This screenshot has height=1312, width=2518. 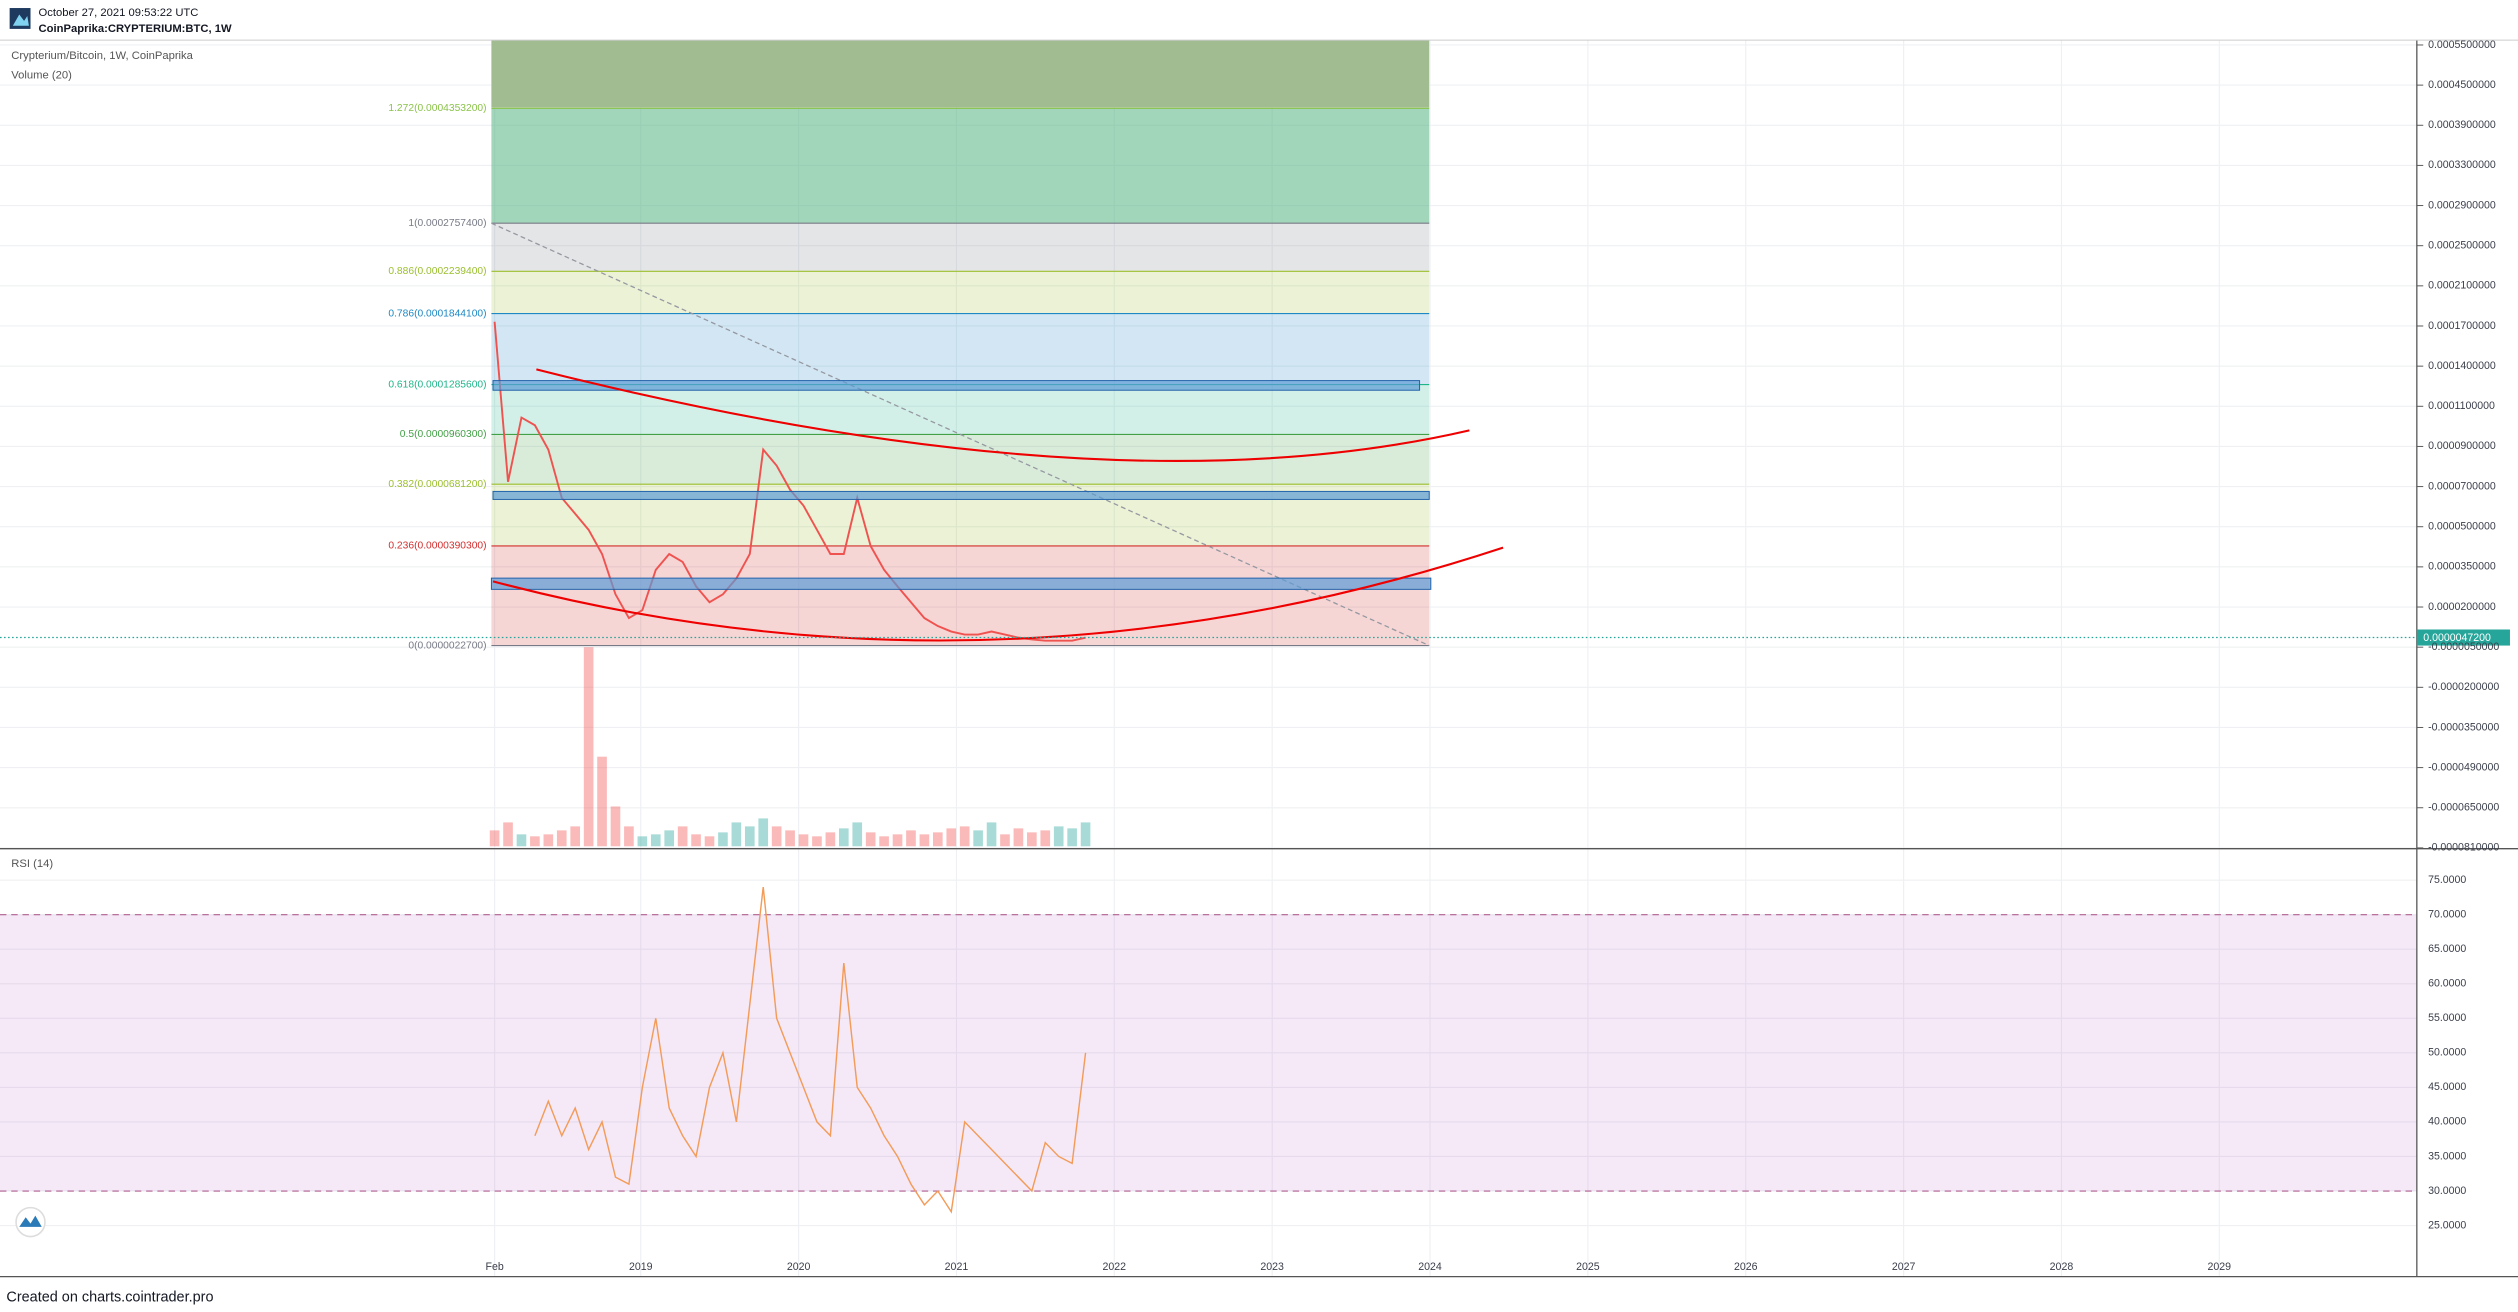 What do you see at coordinates (799, 1267) in the screenshot?
I see `x-tick-label: 2020` at bounding box center [799, 1267].